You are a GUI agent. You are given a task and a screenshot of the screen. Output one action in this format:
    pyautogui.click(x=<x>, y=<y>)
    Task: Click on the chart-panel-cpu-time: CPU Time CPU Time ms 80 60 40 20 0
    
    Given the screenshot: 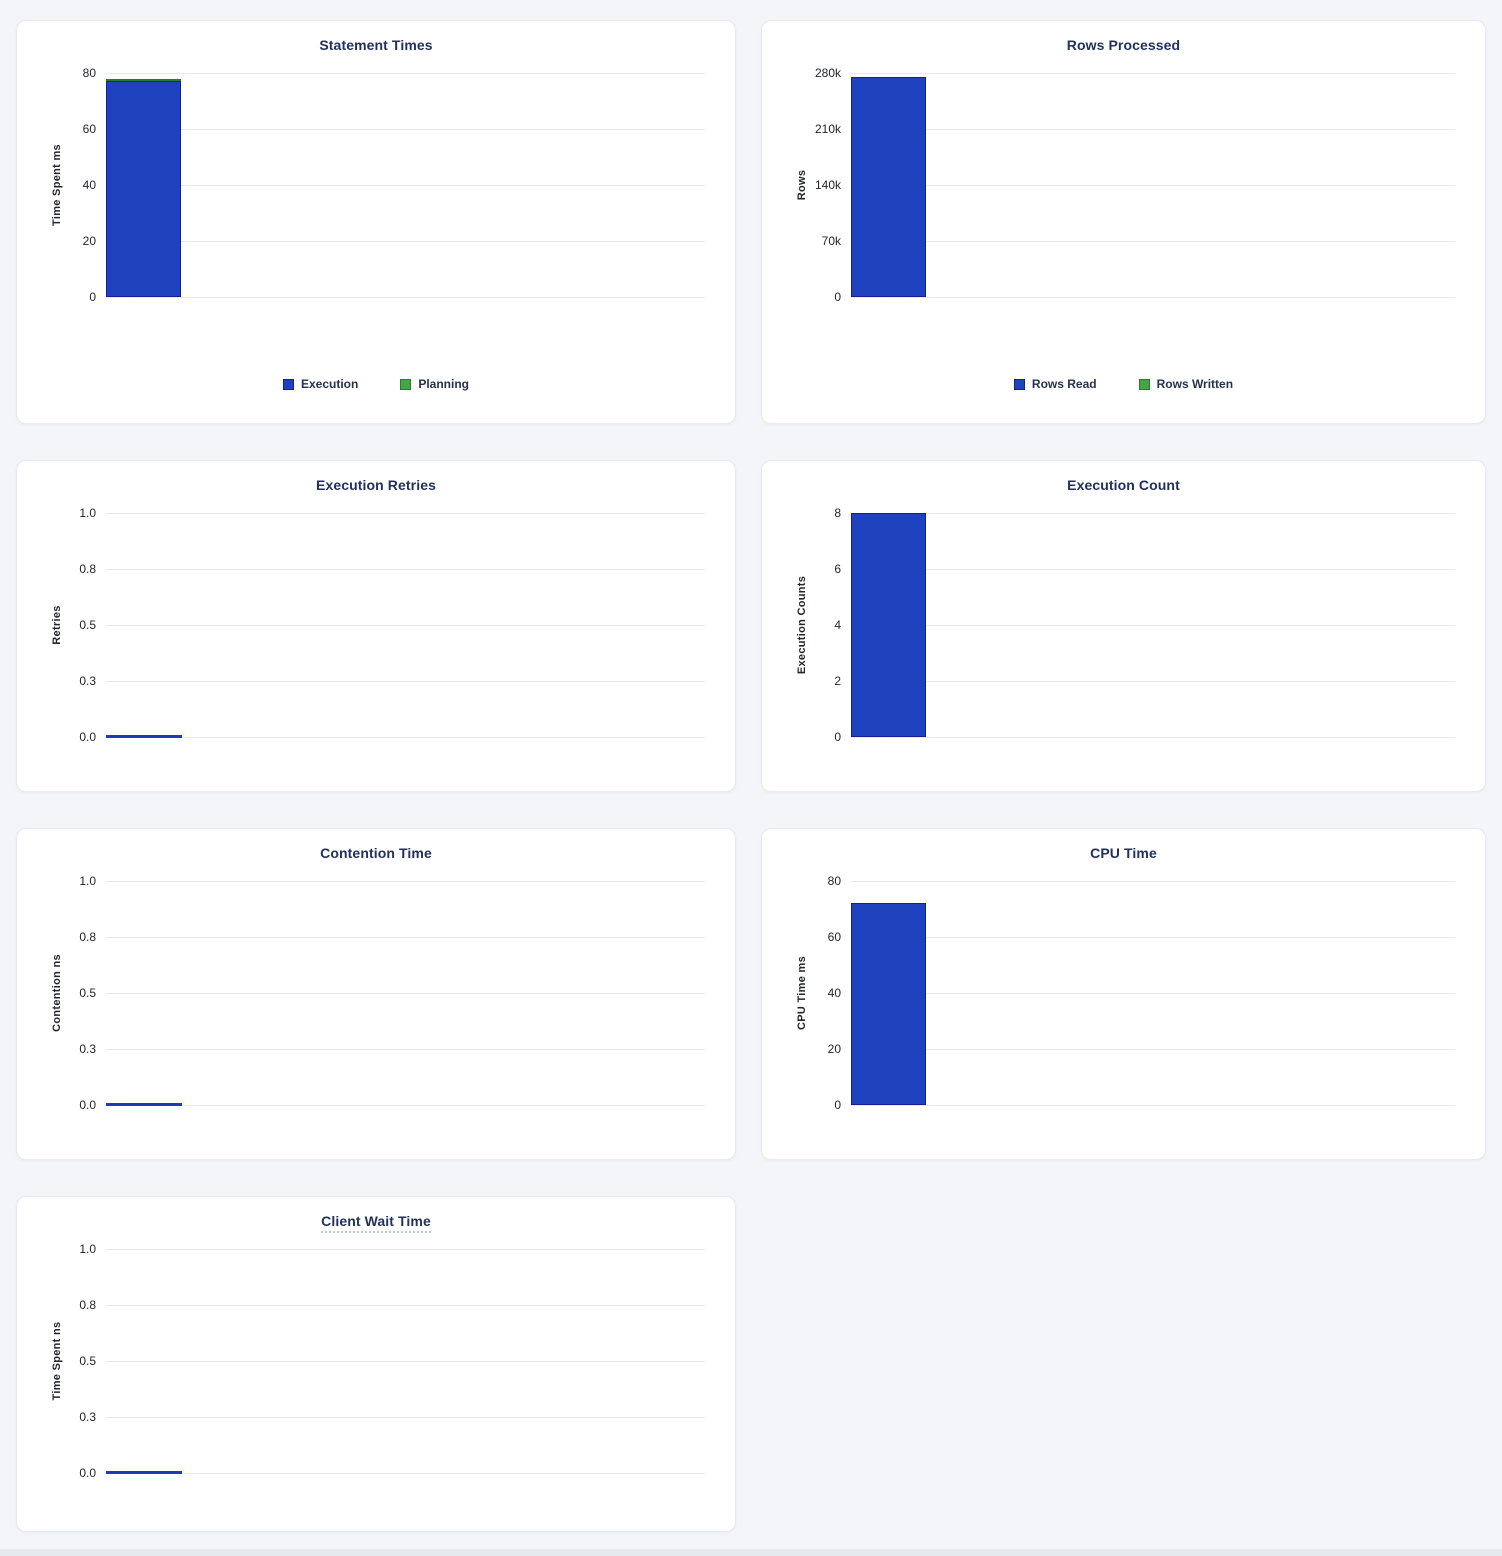 What is the action you would take?
    pyautogui.click(x=1123, y=994)
    